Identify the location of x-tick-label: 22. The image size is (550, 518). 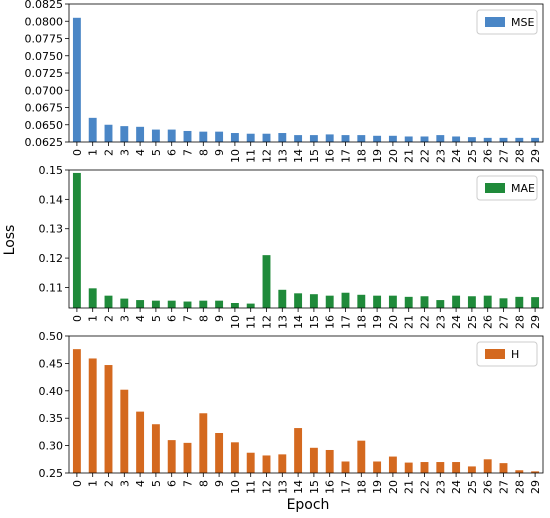
(425, 487).